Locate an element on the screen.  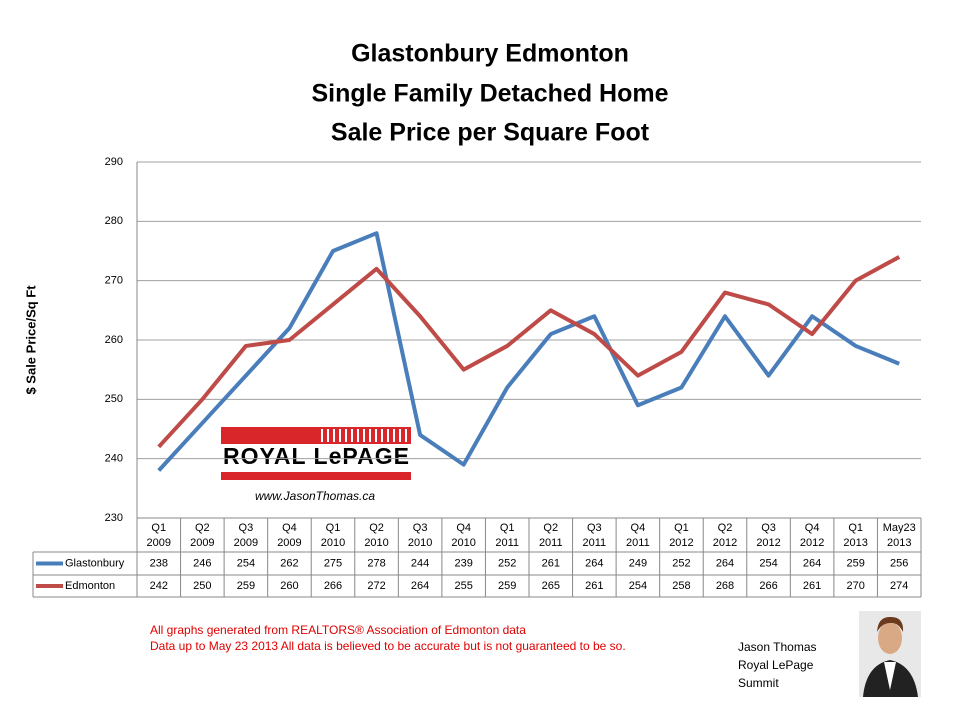
table-value: 238 is located at coordinates (159, 563).